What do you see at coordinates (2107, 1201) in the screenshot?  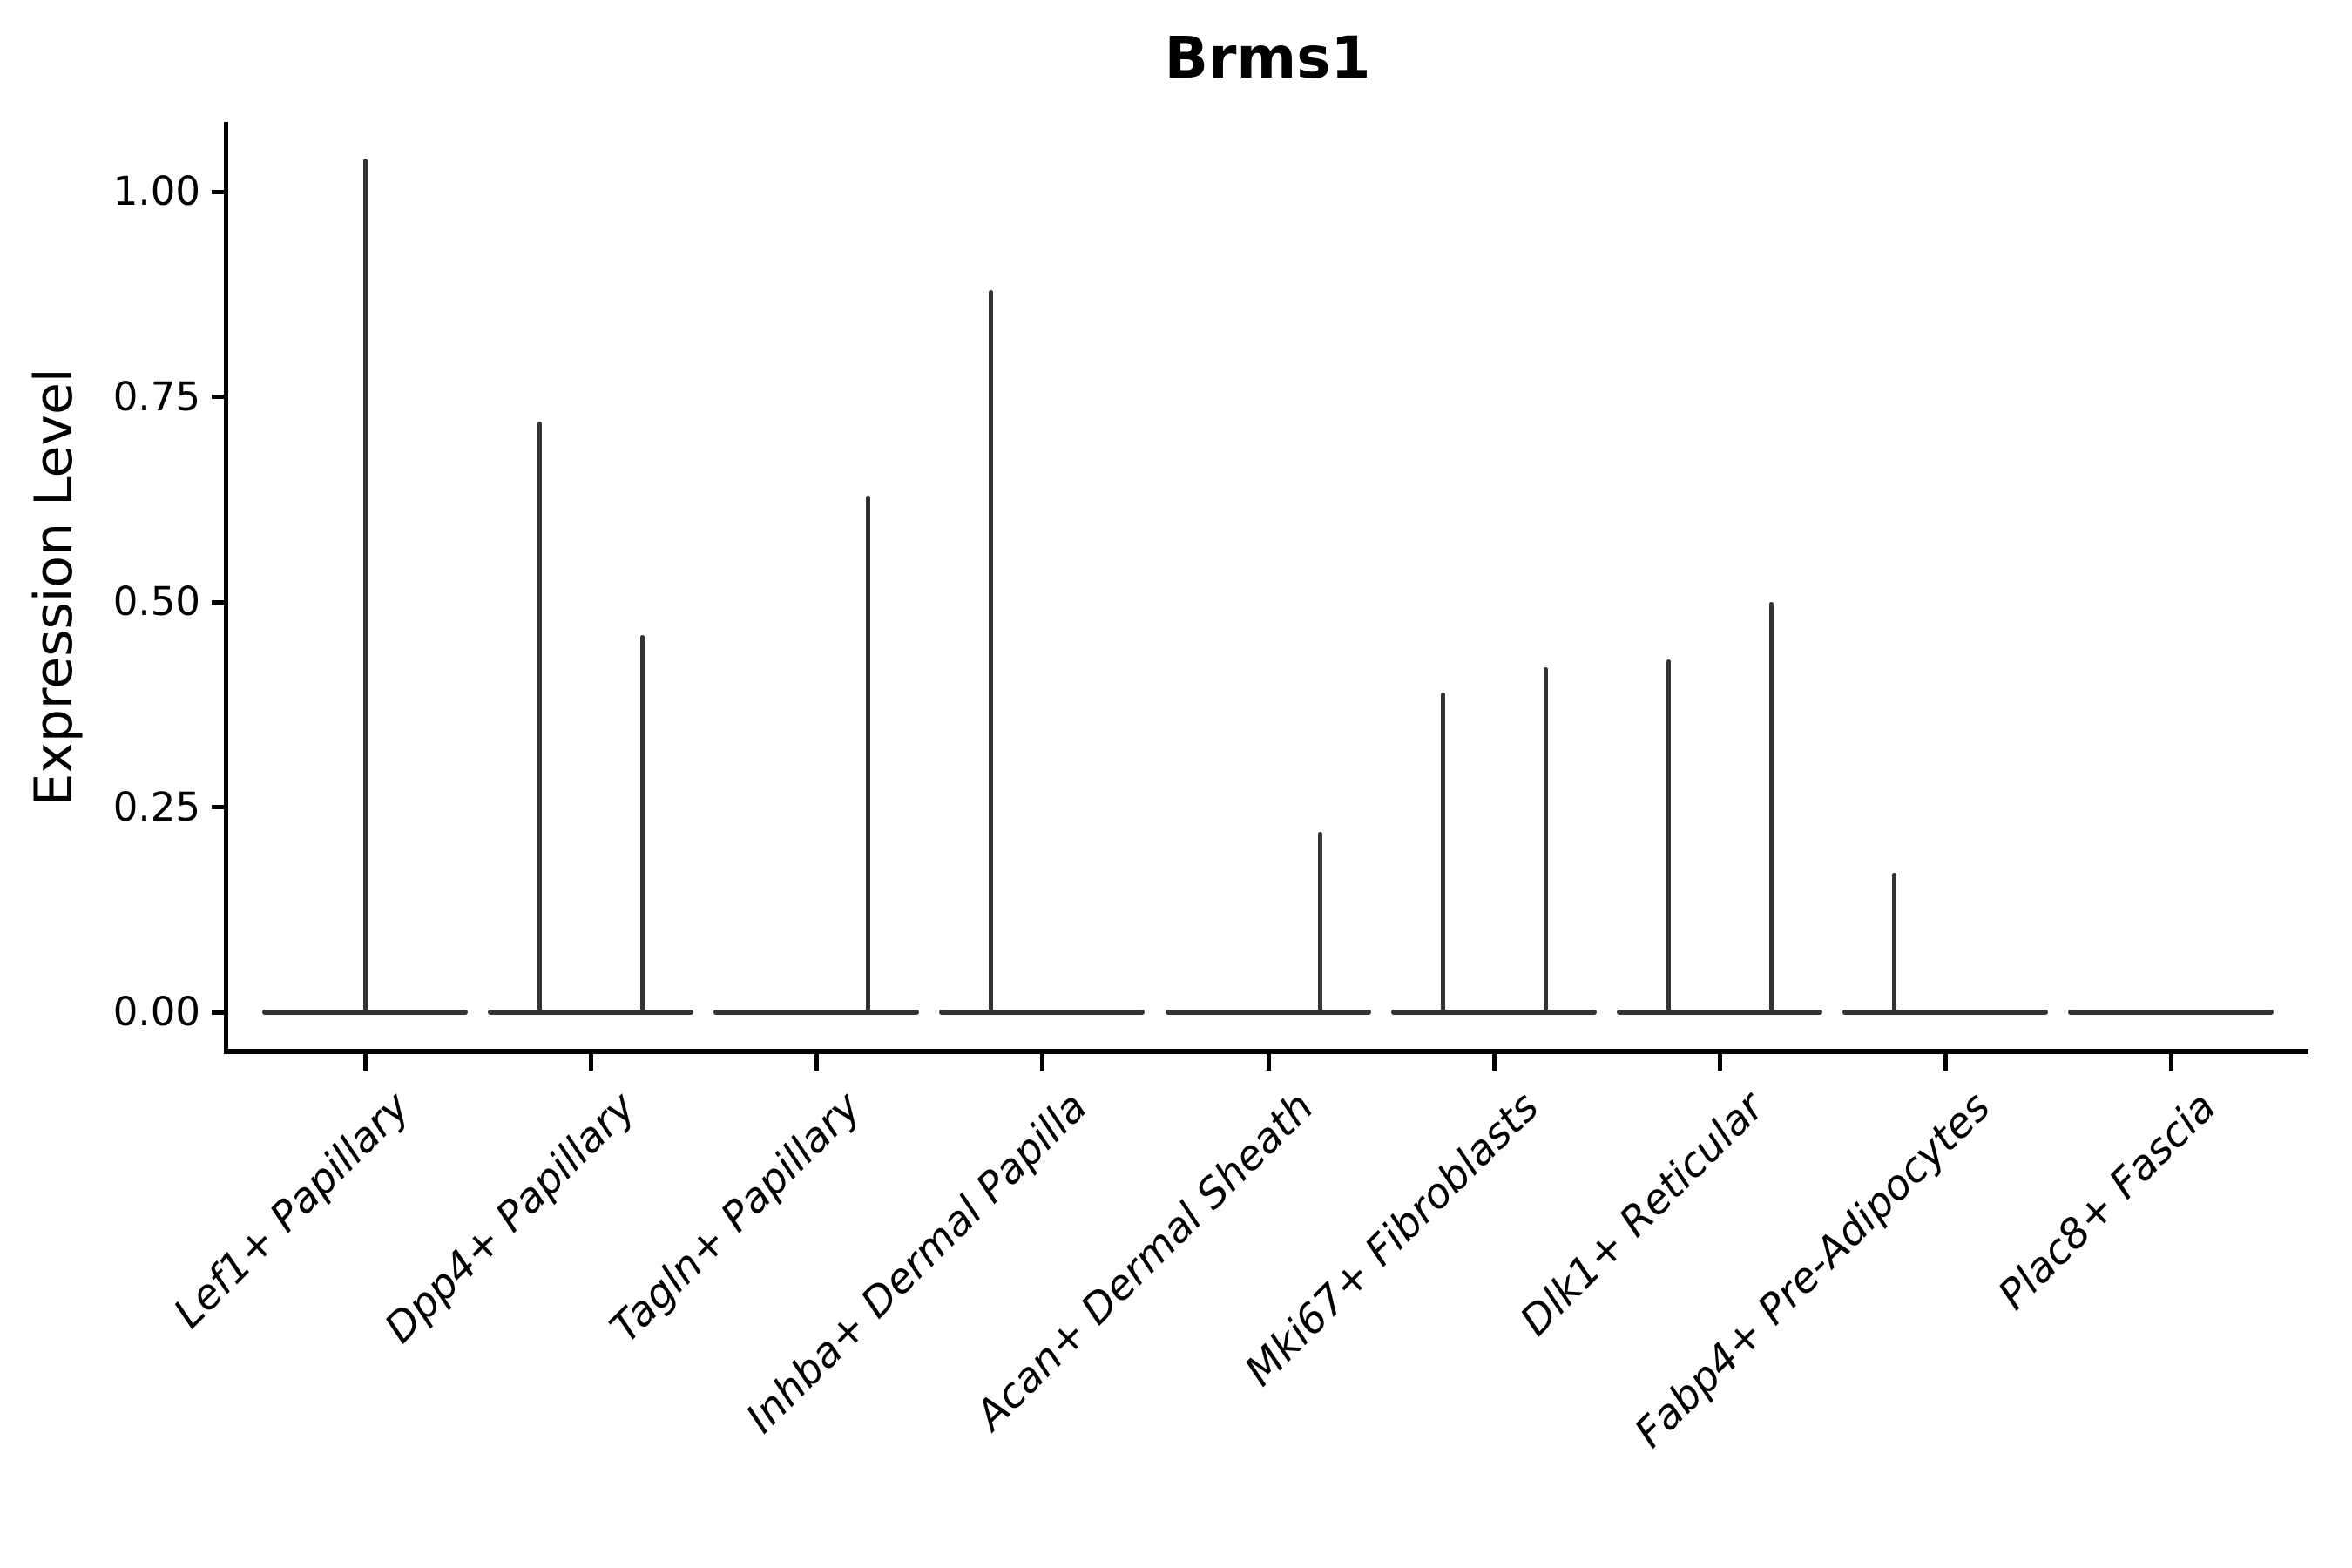 I see `x-tick-label: Plac8+ Fascia` at bounding box center [2107, 1201].